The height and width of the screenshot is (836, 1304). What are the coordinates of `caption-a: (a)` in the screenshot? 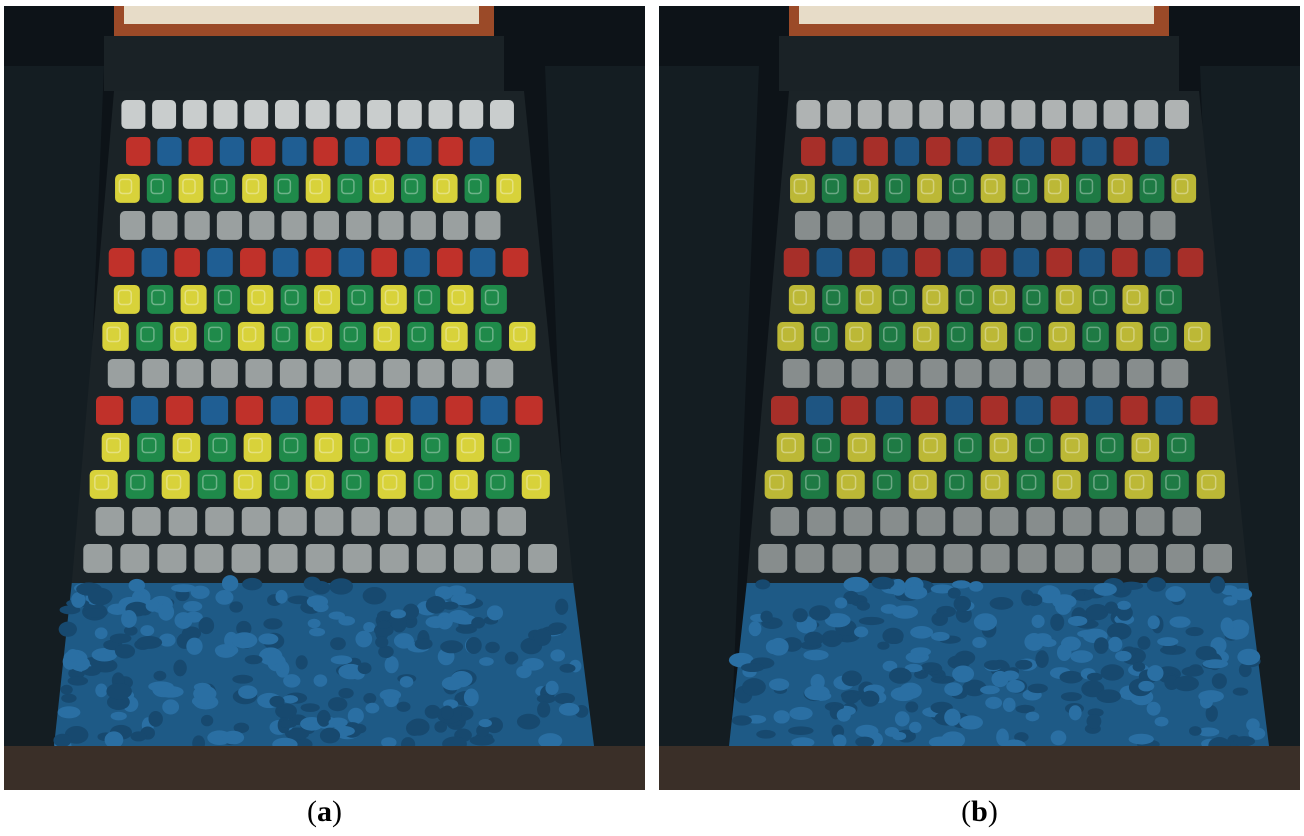 It's located at (324, 812).